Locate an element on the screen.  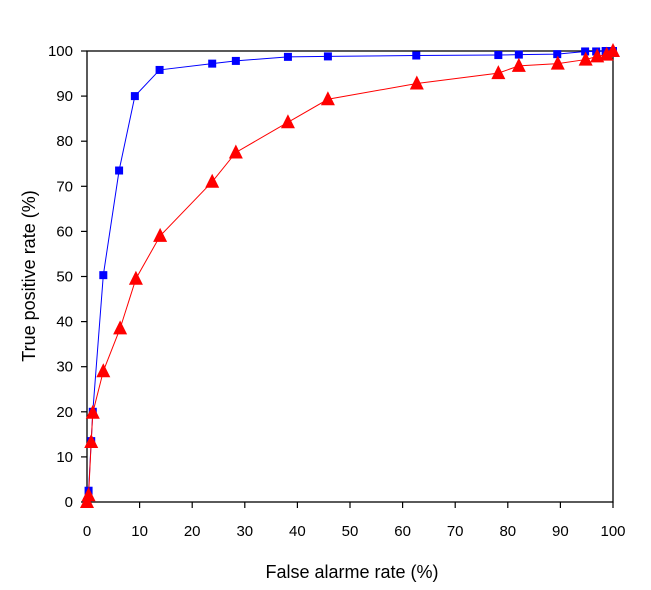
x-tick-label: 40 is located at coordinates (297, 531).